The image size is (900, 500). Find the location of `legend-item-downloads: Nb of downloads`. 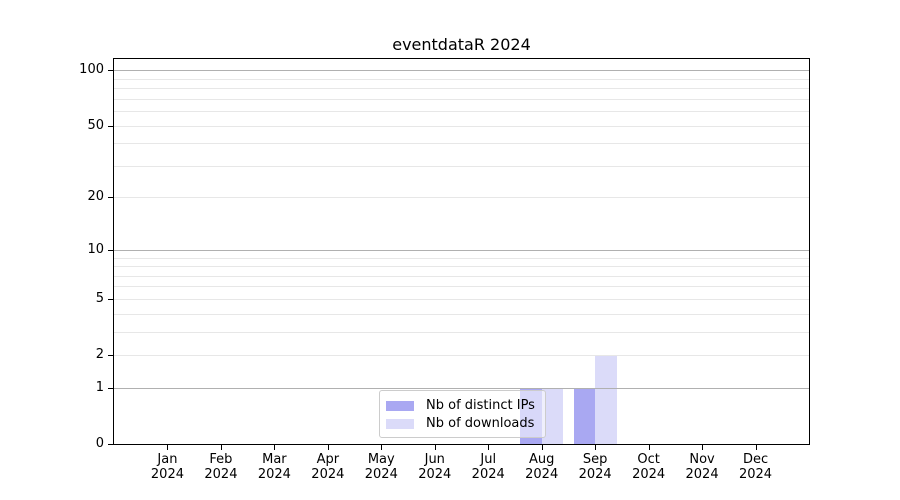

legend-item-downloads: Nb of downloads is located at coordinates (461, 424).